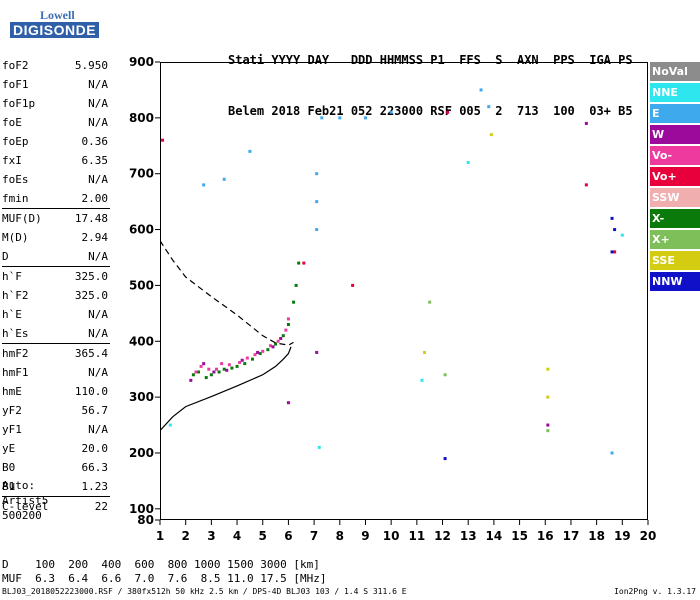  I want to click on x-tick-label: 8, so click(340, 536).